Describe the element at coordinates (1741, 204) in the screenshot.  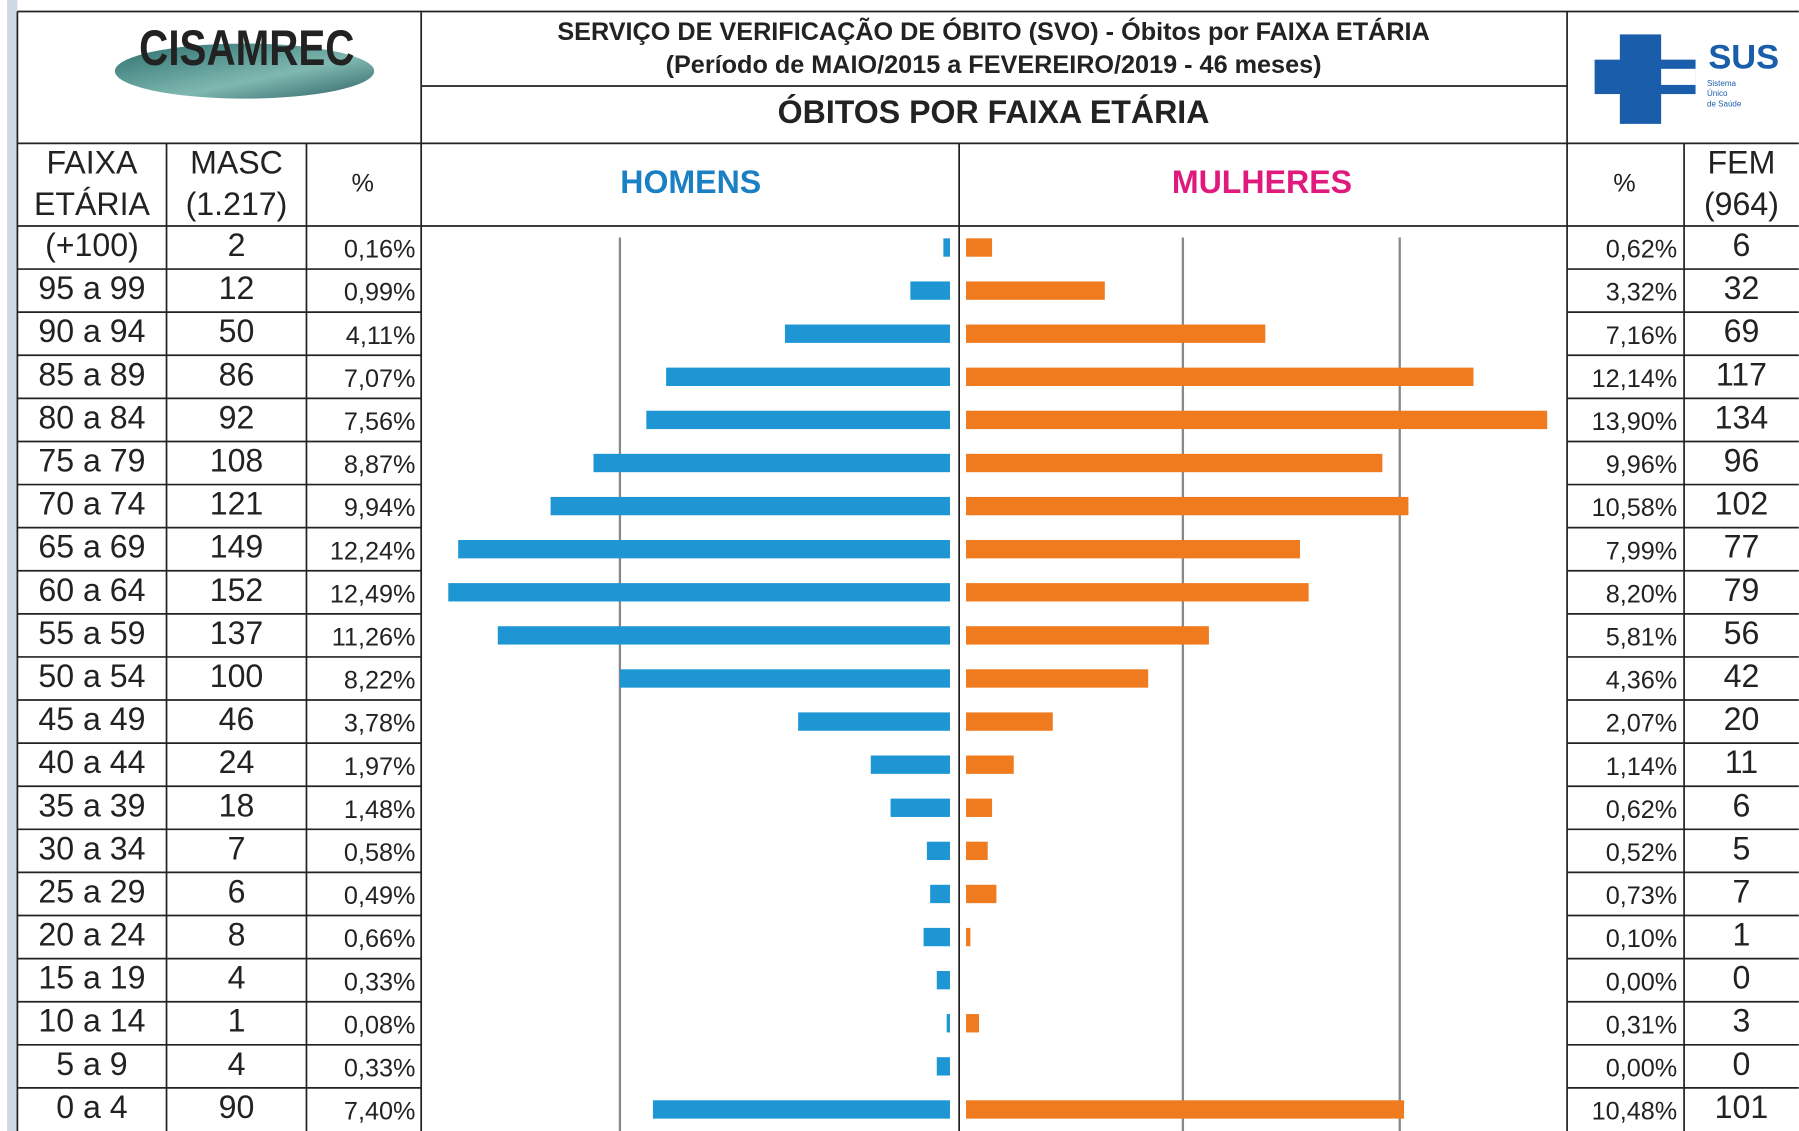
I see `column-header: (964)` at that location.